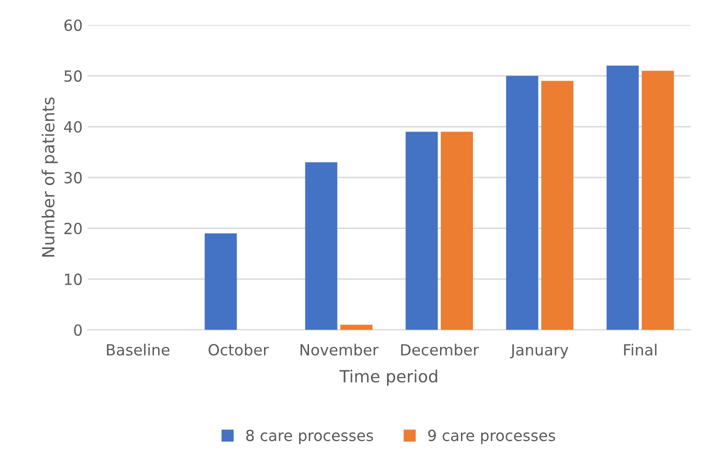 The image size is (701, 455). Describe the element at coordinates (73, 280) in the screenshot. I see `y-tick-label: 10` at that location.